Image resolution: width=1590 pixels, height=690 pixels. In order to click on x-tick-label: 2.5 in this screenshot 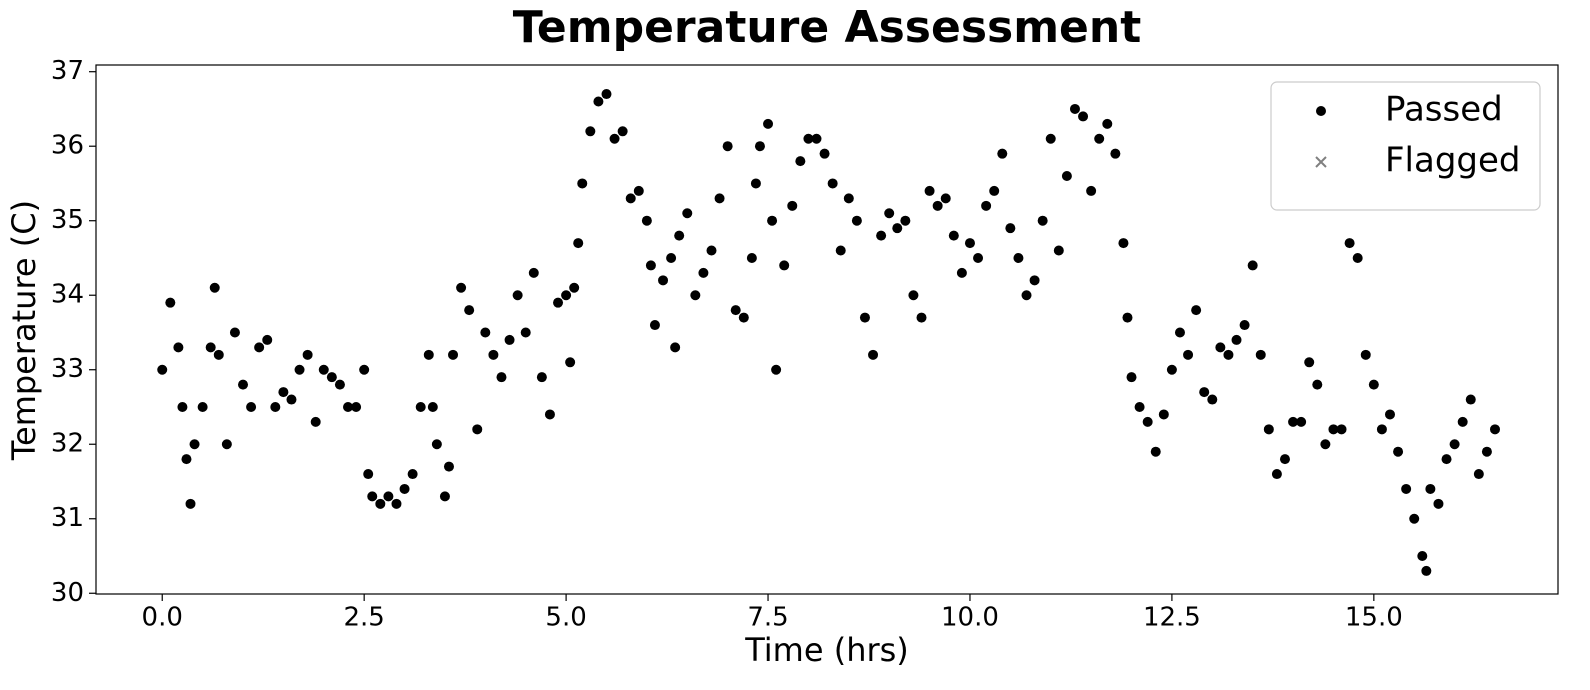, I will do `click(363, 618)`.